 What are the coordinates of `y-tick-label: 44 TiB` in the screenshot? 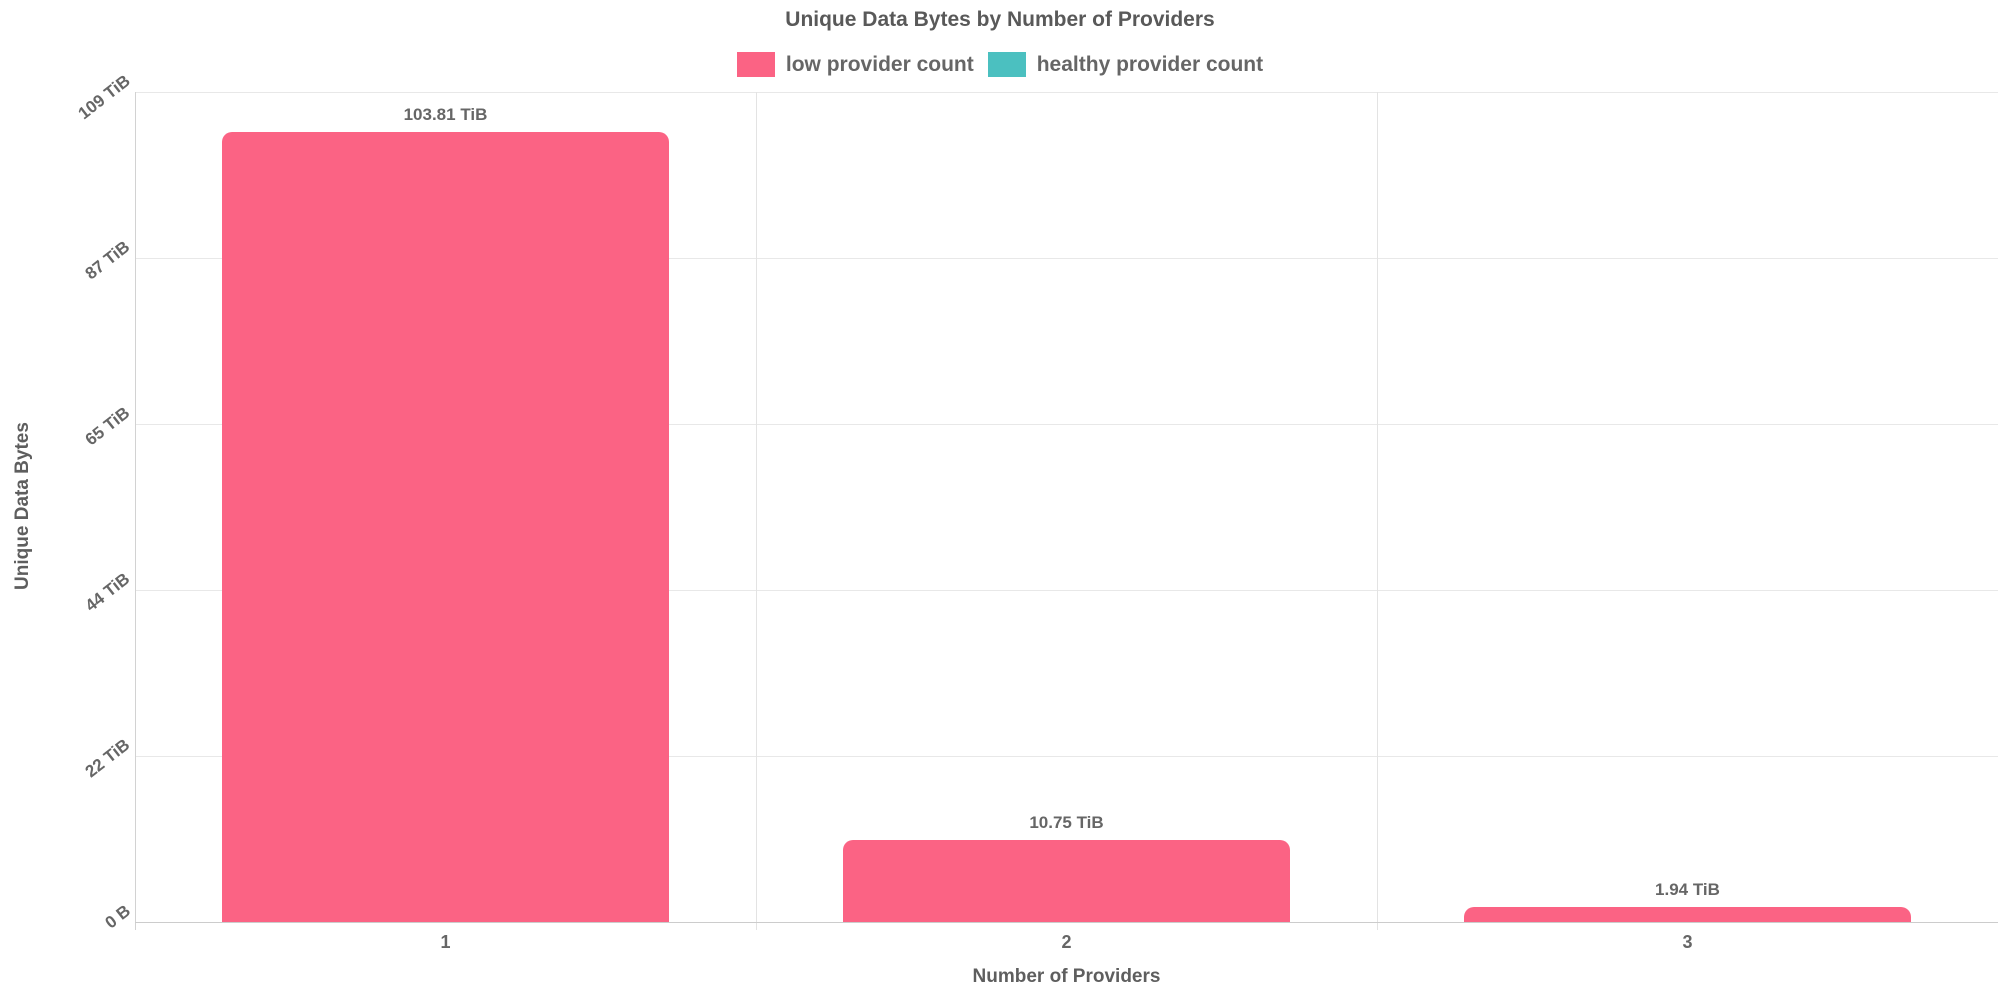 It's located at (107, 592).